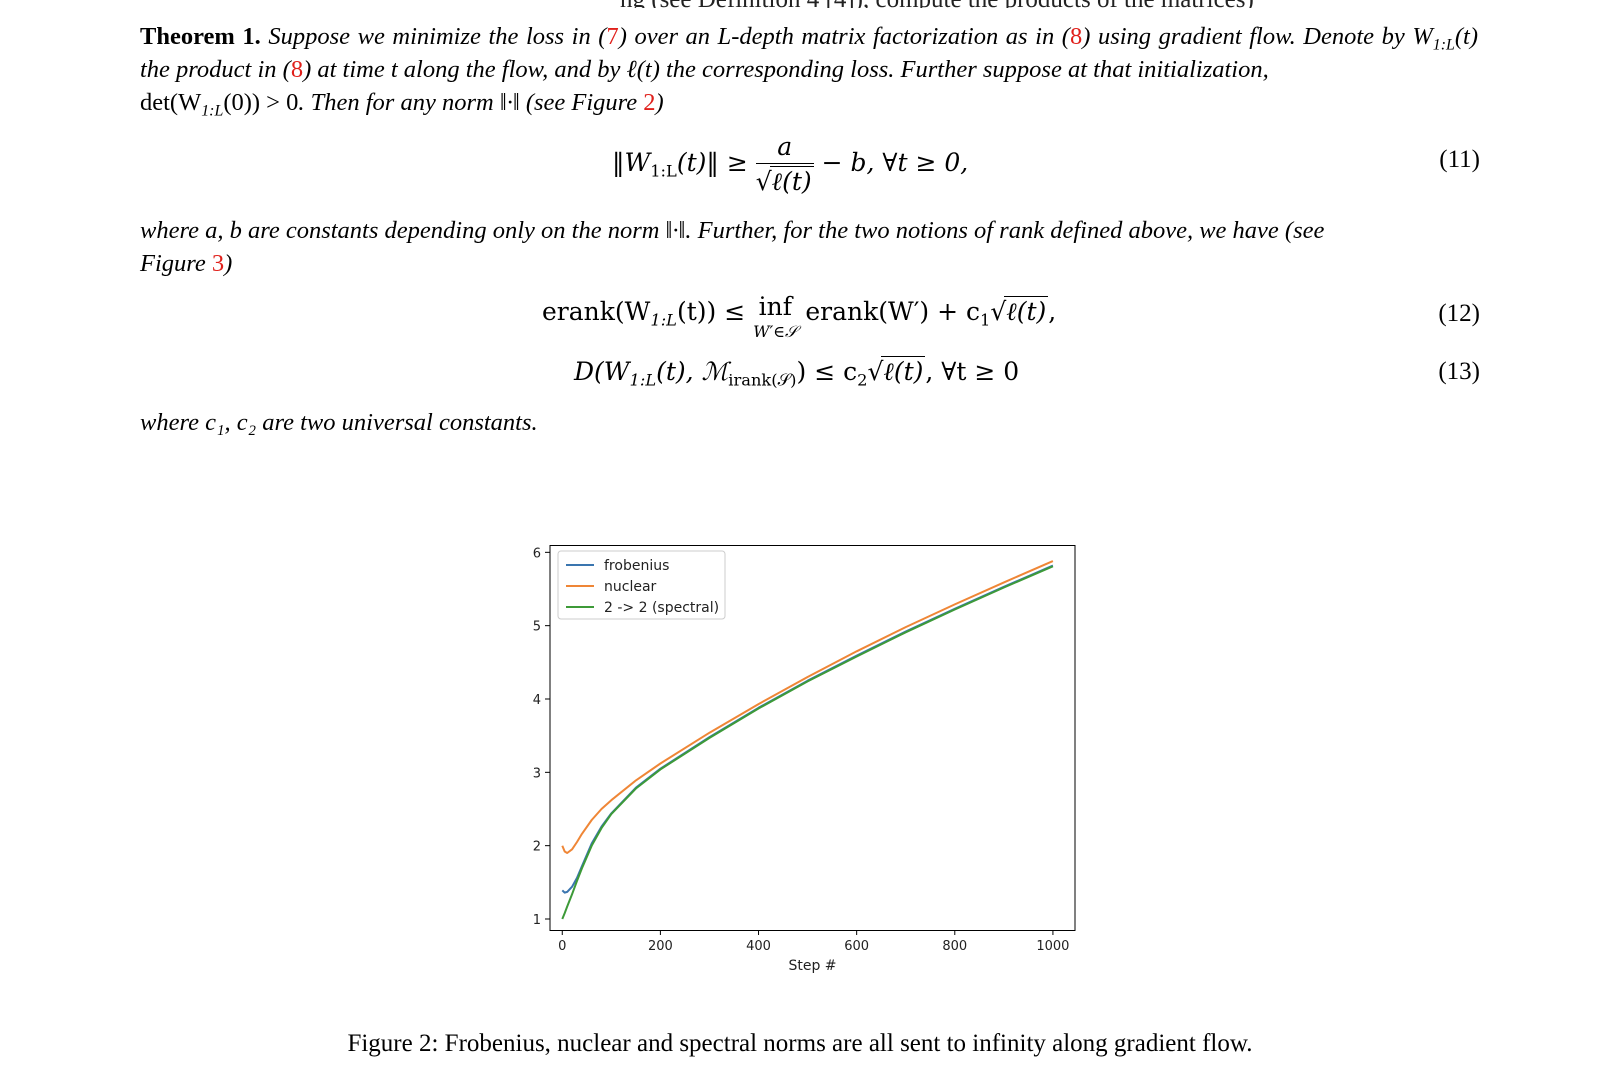  I want to click on legend-box, so click(641, 585).